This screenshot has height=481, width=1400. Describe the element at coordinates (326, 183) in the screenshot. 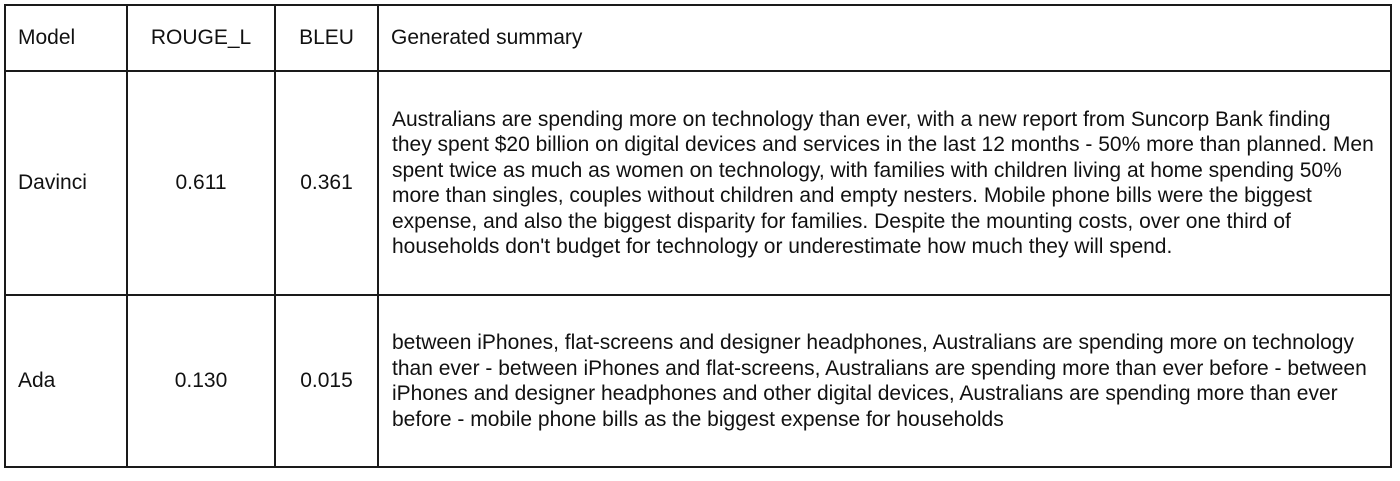

I see `cell-bleu: 0.361` at that location.